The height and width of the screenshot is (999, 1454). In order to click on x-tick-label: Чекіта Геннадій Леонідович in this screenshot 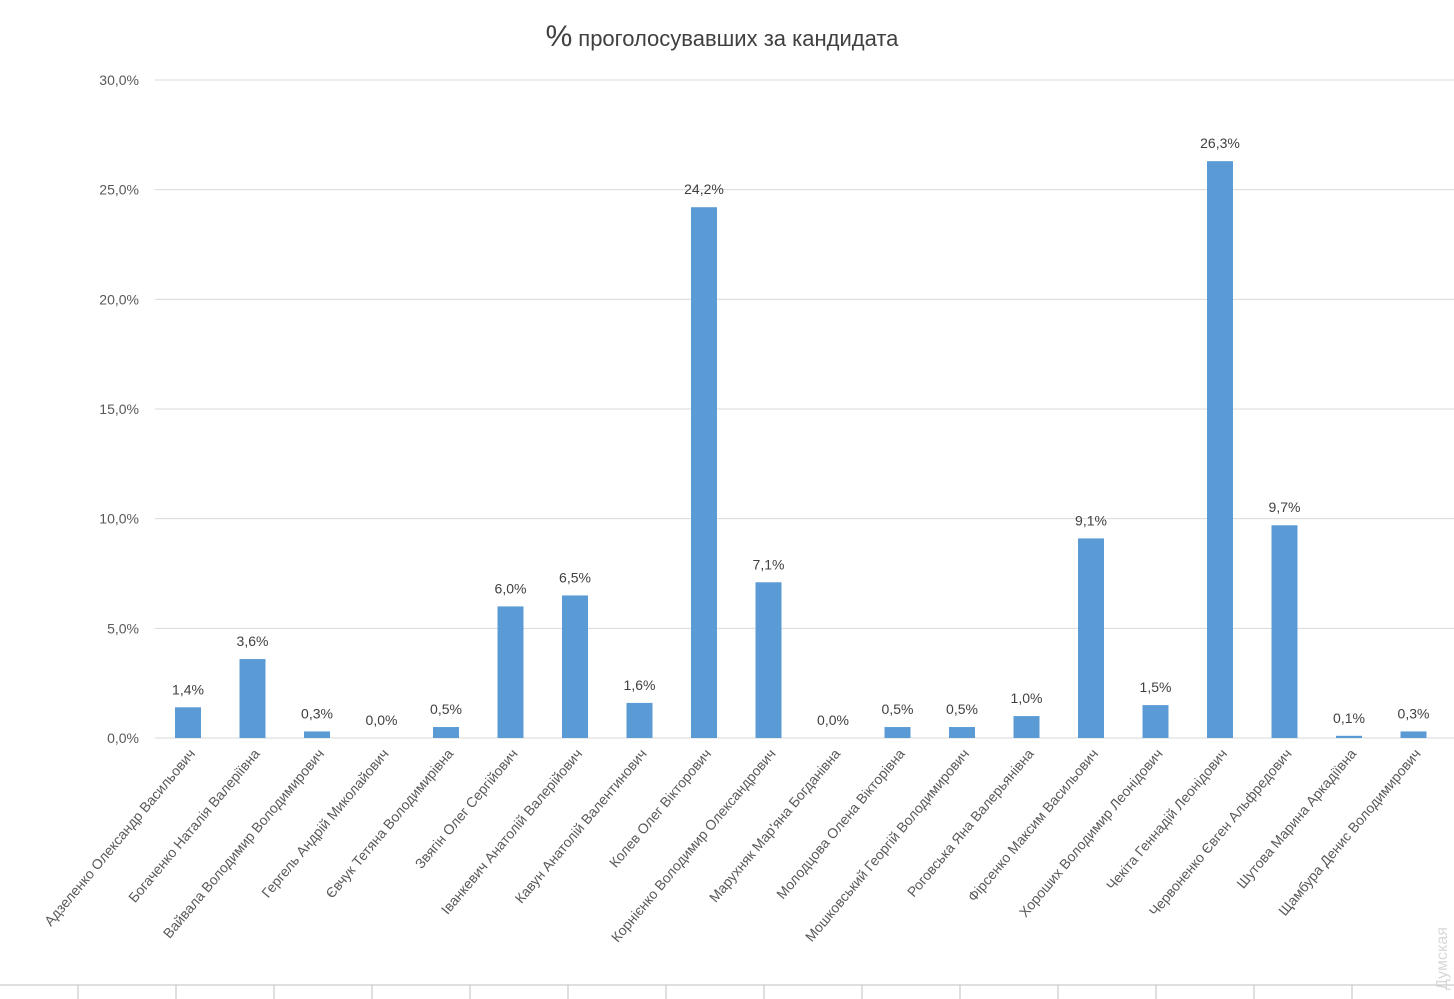, I will do `click(1166, 819)`.